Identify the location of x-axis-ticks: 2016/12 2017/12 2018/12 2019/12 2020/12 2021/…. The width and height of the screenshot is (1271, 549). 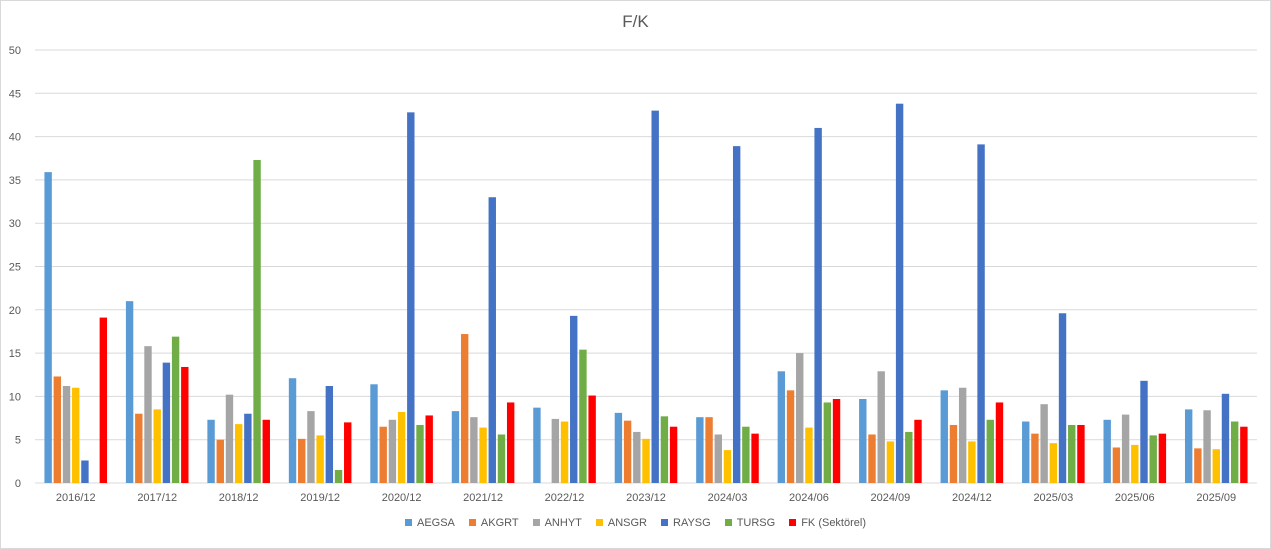
(646, 498).